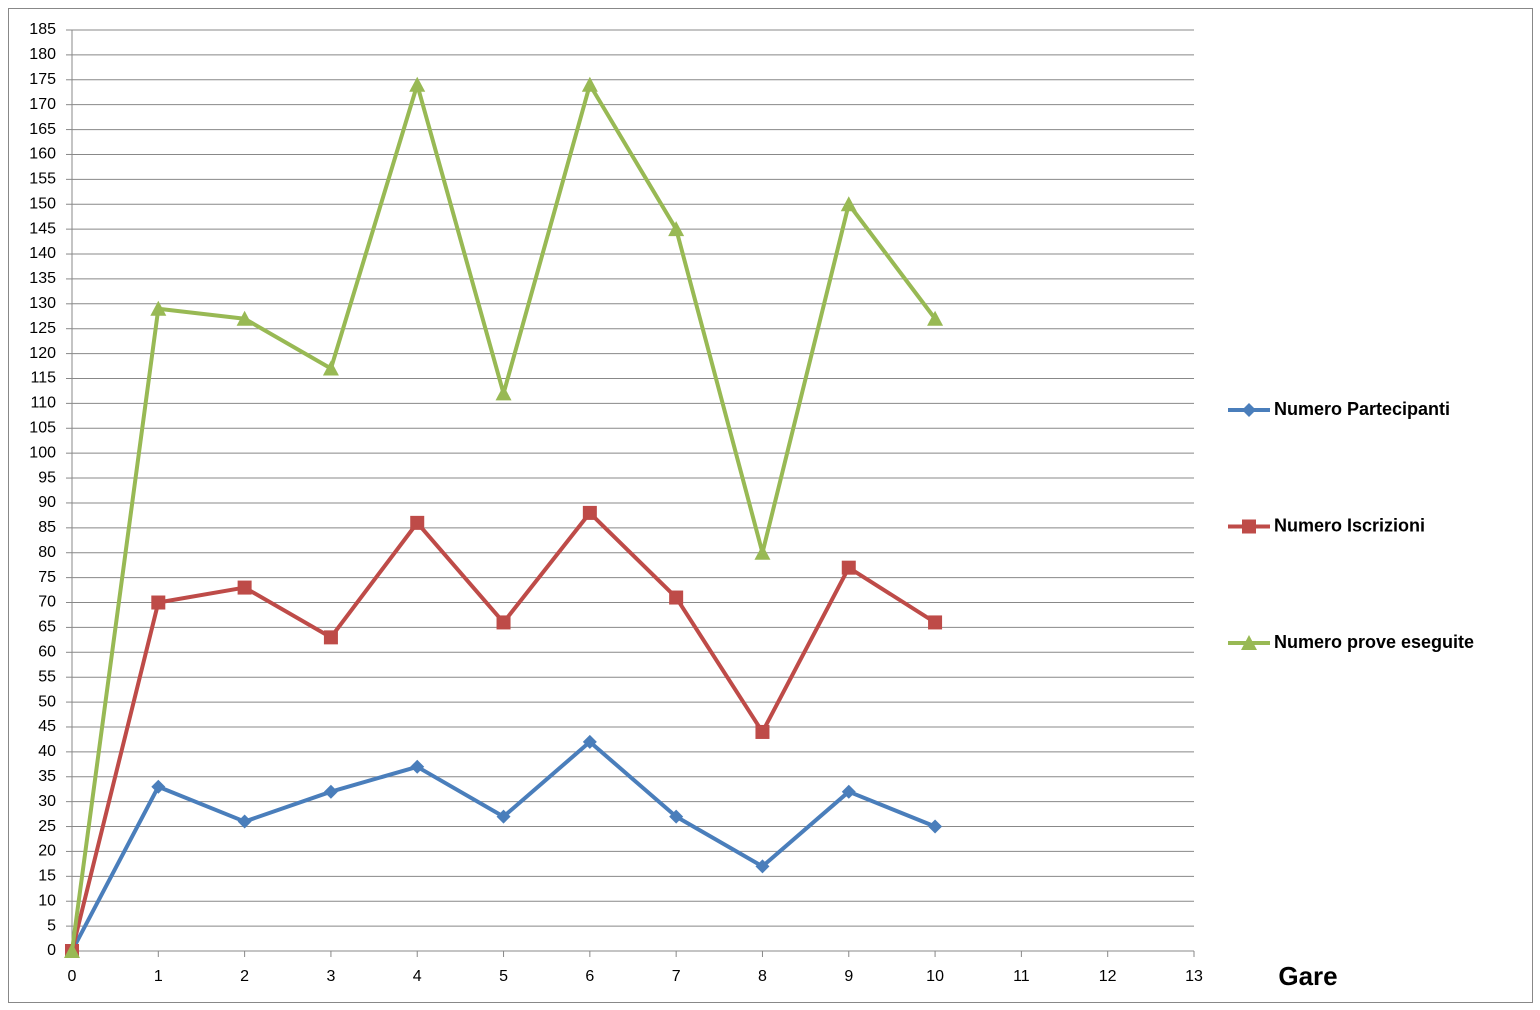 Image resolution: width=1540 pixels, height=1010 pixels. Describe the element at coordinates (42, 303) in the screenshot. I see `y-tick-label: 130` at that location.